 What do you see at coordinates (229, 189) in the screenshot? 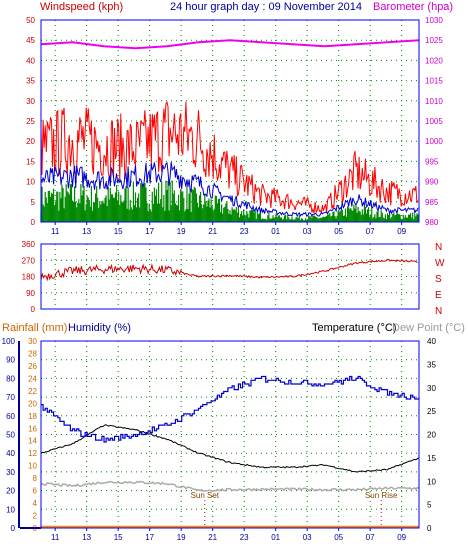
I see `wind-average-series-line` at bounding box center [229, 189].